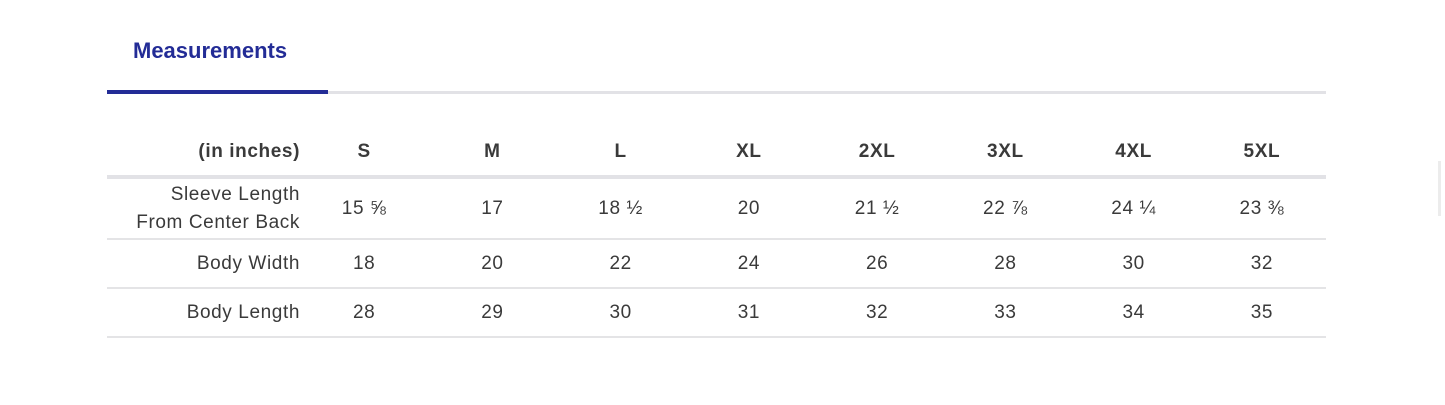  I want to click on row-label-line: Body Width, so click(248, 263).